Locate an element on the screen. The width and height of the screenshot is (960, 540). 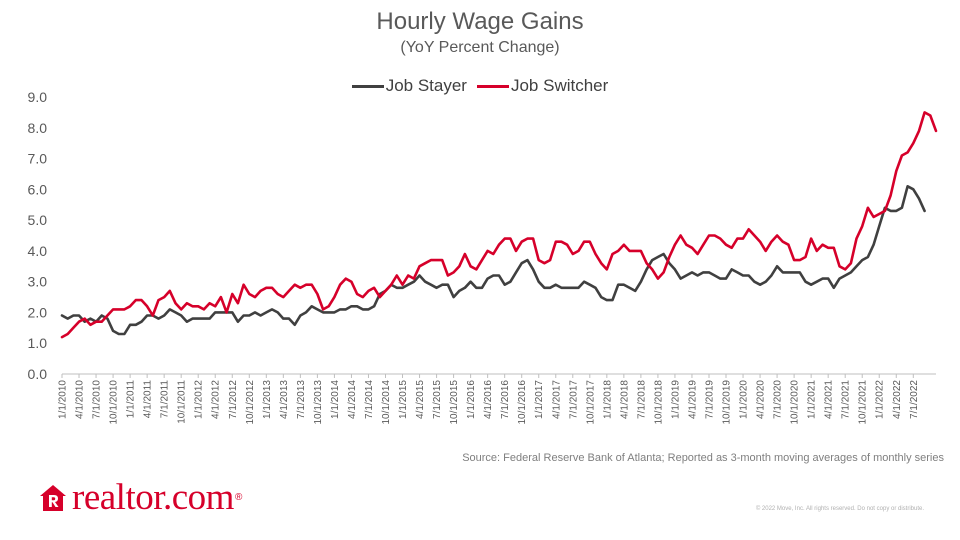
x-tick-label: 4/1/2018 is located at coordinates (624, 399).